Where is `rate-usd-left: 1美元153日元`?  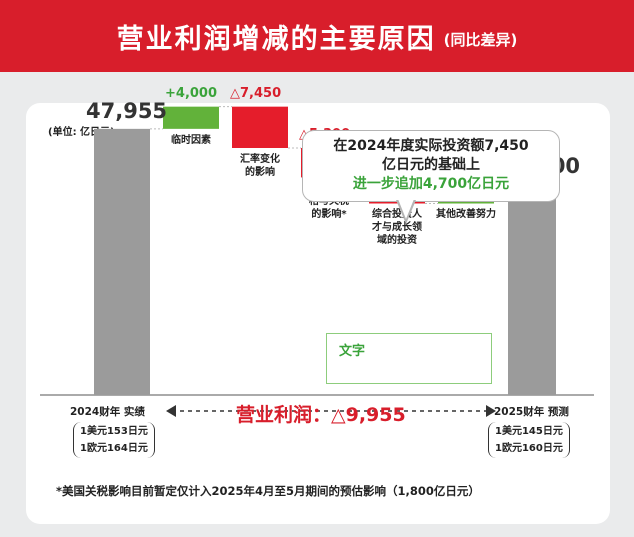
rate-usd-left: 1美元153日元 is located at coordinates (114, 431).